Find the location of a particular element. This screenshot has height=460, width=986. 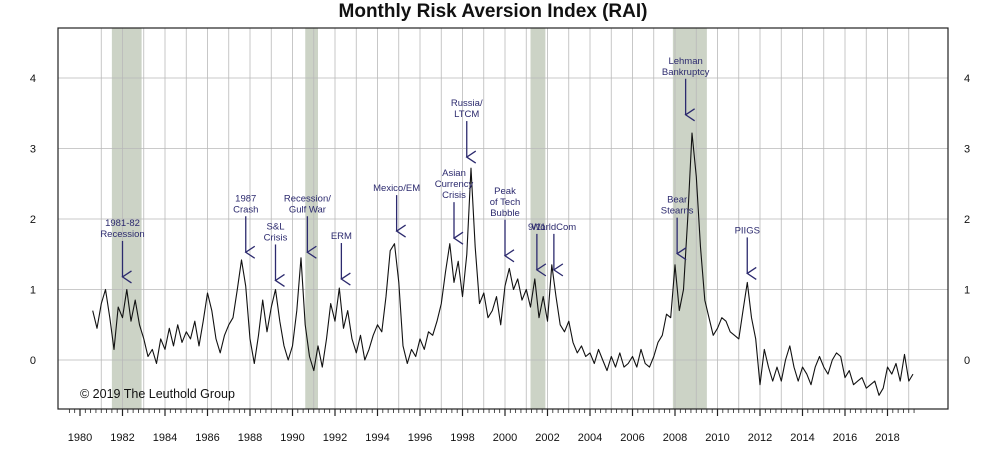

x-tick-label: 2004 is located at coordinates (590, 438).